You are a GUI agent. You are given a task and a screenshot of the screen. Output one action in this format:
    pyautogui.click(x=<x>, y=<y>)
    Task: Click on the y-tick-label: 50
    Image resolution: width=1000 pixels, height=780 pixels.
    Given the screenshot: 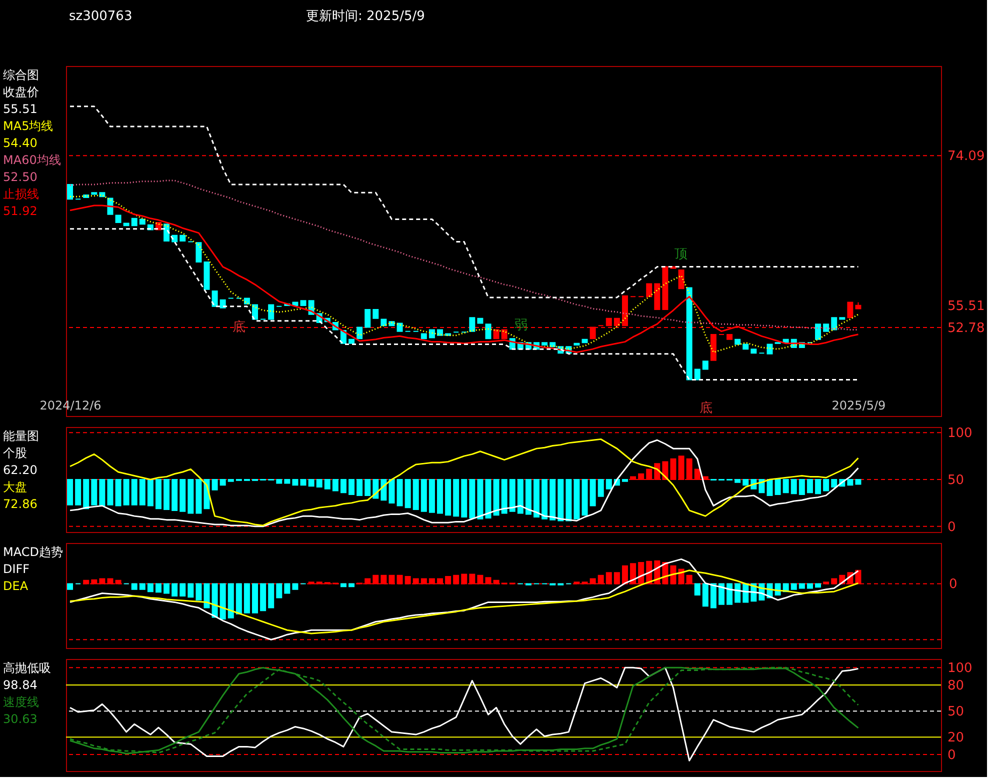 What is the action you would take?
    pyautogui.click(x=956, y=480)
    